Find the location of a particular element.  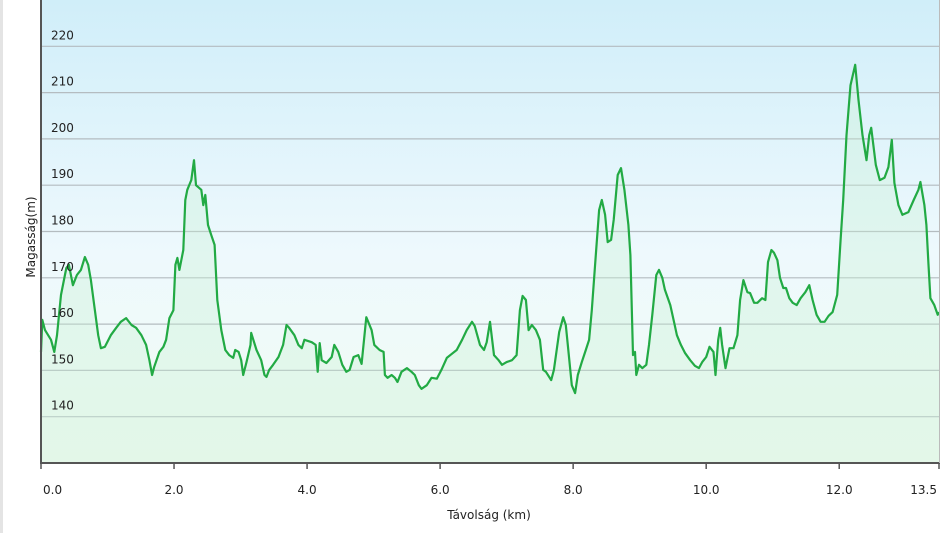

y-tick-label: 220 is located at coordinates (62, 35).